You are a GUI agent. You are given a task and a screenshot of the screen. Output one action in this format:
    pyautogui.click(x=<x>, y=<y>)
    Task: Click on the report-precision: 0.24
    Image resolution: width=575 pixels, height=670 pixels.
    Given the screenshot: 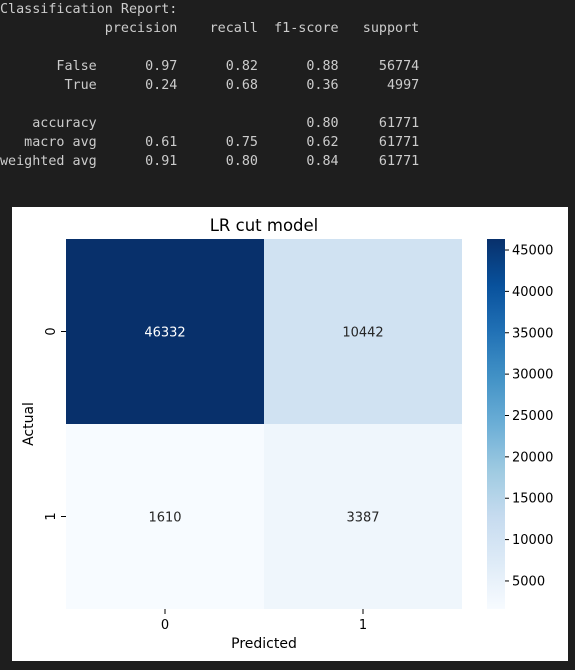 What is the action you would take?
    pyautogui.click(x=137, y=85)
    